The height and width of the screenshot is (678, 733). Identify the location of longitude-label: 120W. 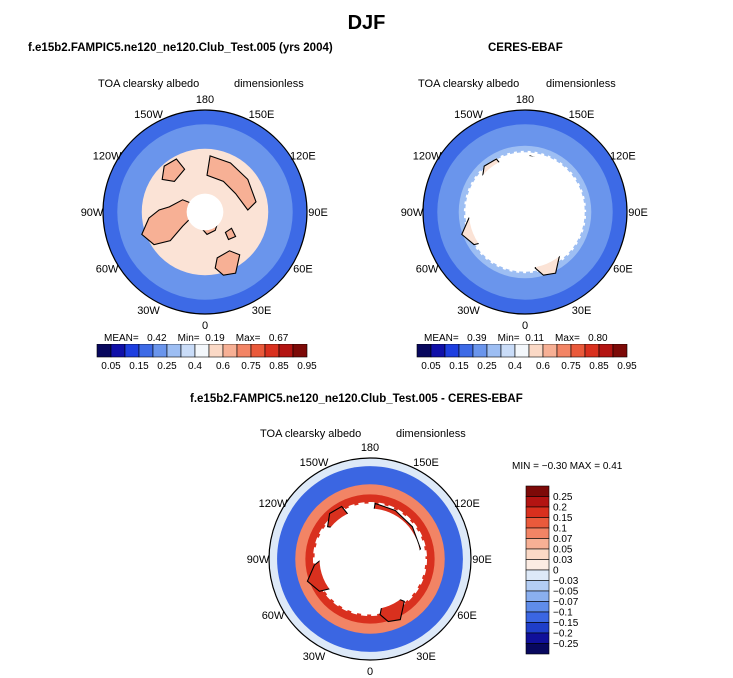
(427, 157).